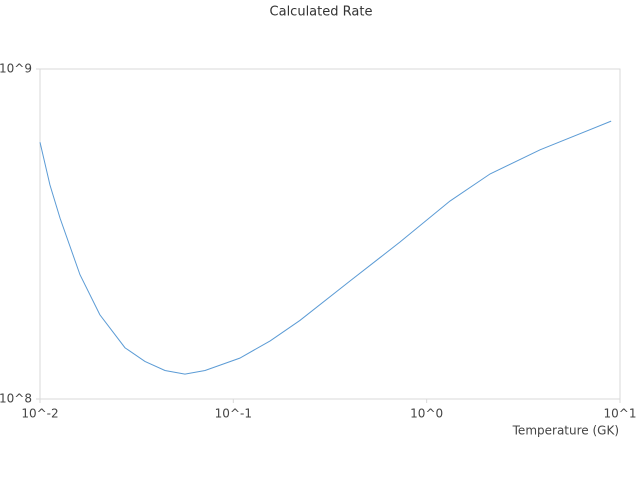  Describe the element at coordinates (321, 12) in the screenshot. I see `chart-title: Calculated Rate` at that location.